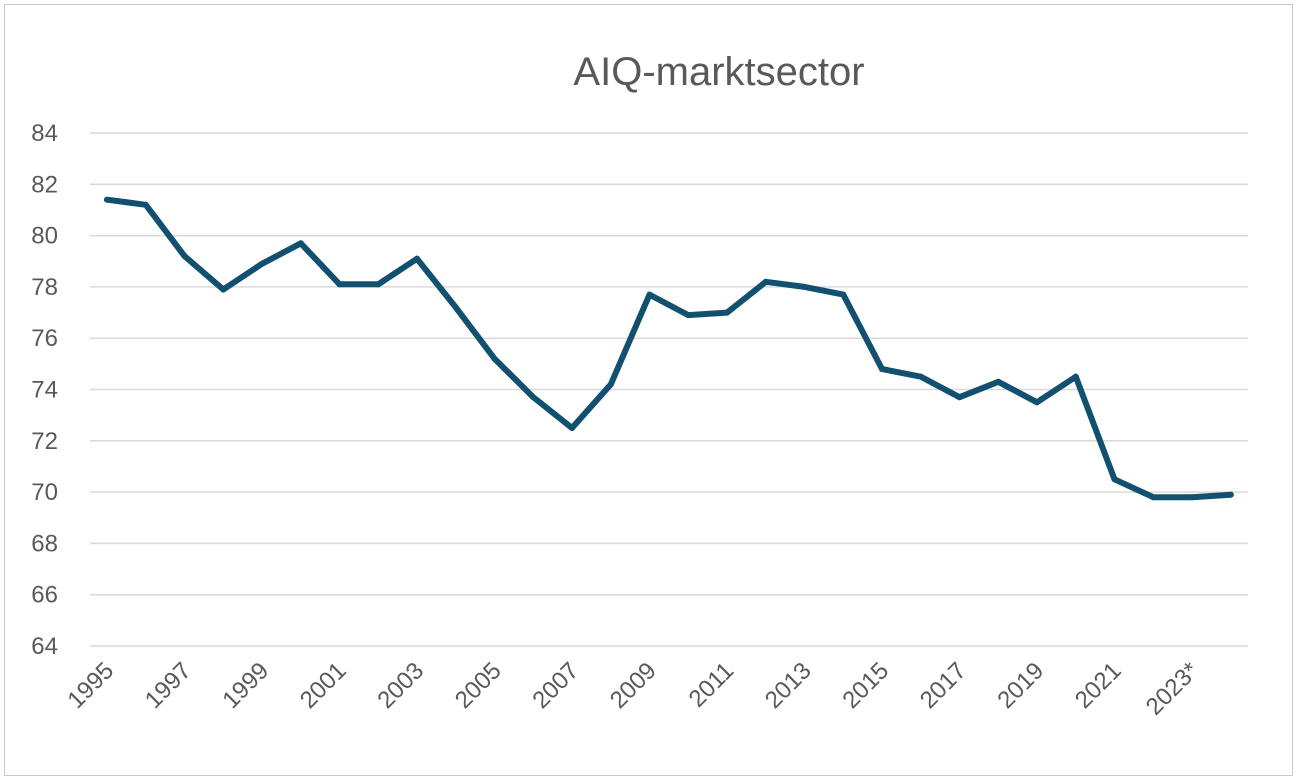  What do you see at coordinates (44, 543) in the screenshot?
I see `y-tick-label: 68` at bounding box center [44, 543].